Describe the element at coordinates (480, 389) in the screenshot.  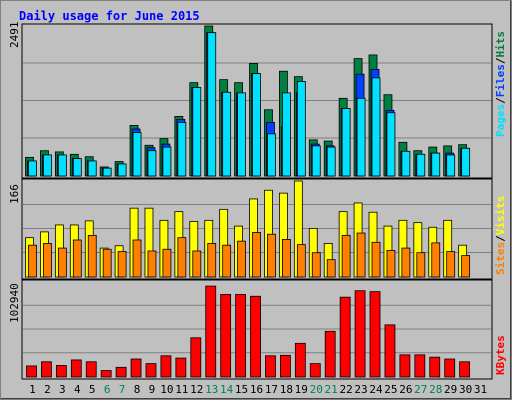
I see `day-label: 31` at that location.